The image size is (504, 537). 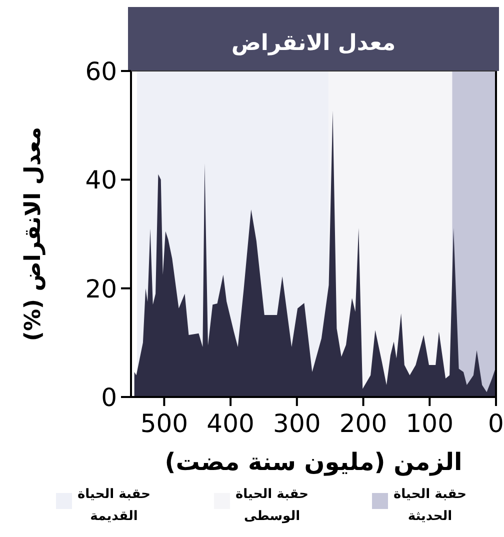 What do you see at coordinates (313, 462) in the screenshot?
I see `x-axis-title: الزمن (مليون سنة مضت)` at bounding box center [313, 462].